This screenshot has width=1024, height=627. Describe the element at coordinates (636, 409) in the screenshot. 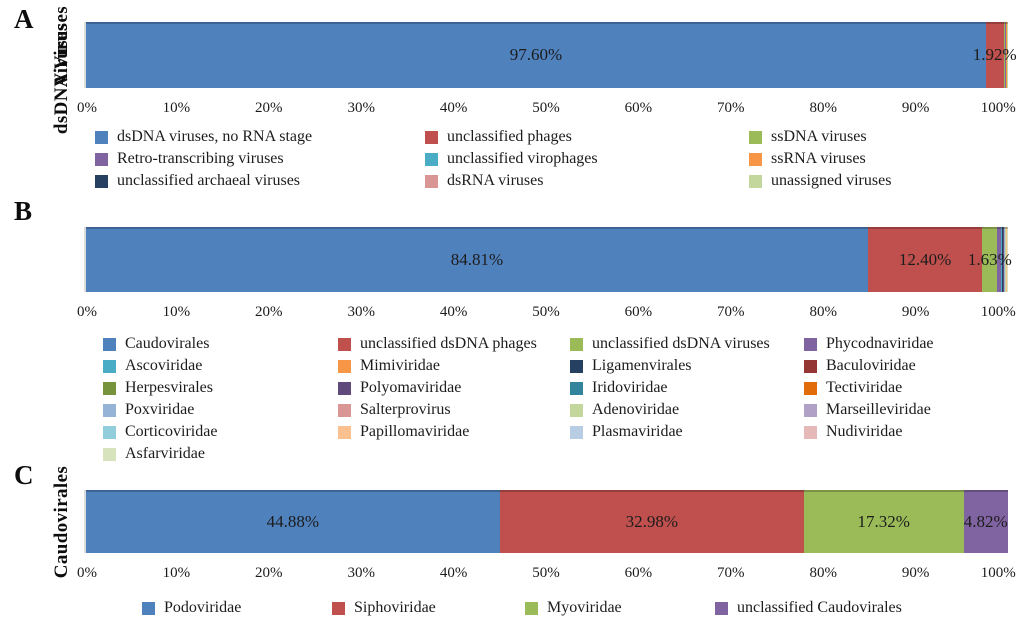

I see `legend-label: Adenoviridae` at that location.